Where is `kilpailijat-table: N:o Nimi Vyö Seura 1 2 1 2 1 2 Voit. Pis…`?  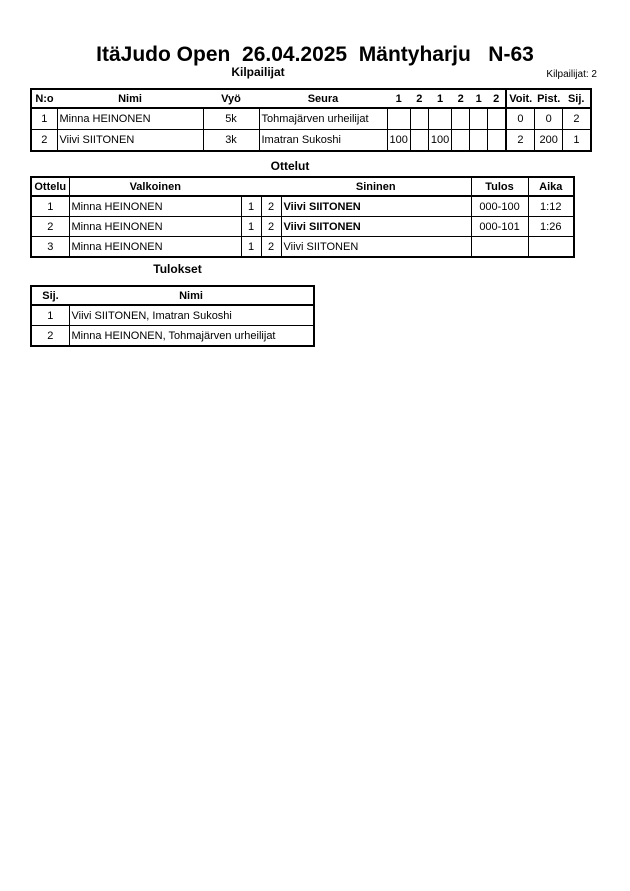 kilpailijat-table: N:o Nimi Vyö Seura 1 2 1 2 1 2 Voit. Pis… is located at coordinates (311, 120).